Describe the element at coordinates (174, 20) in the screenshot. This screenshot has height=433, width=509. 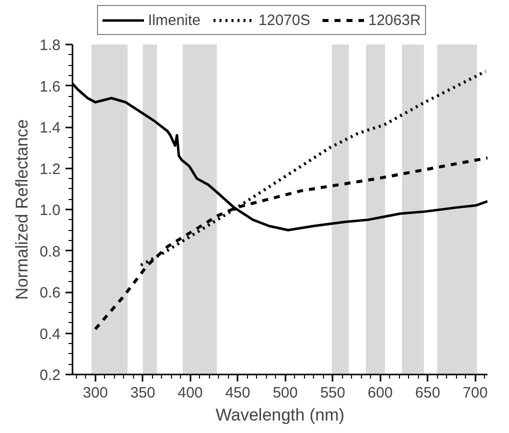
I see `legend-label: Ilmenite` at that location.